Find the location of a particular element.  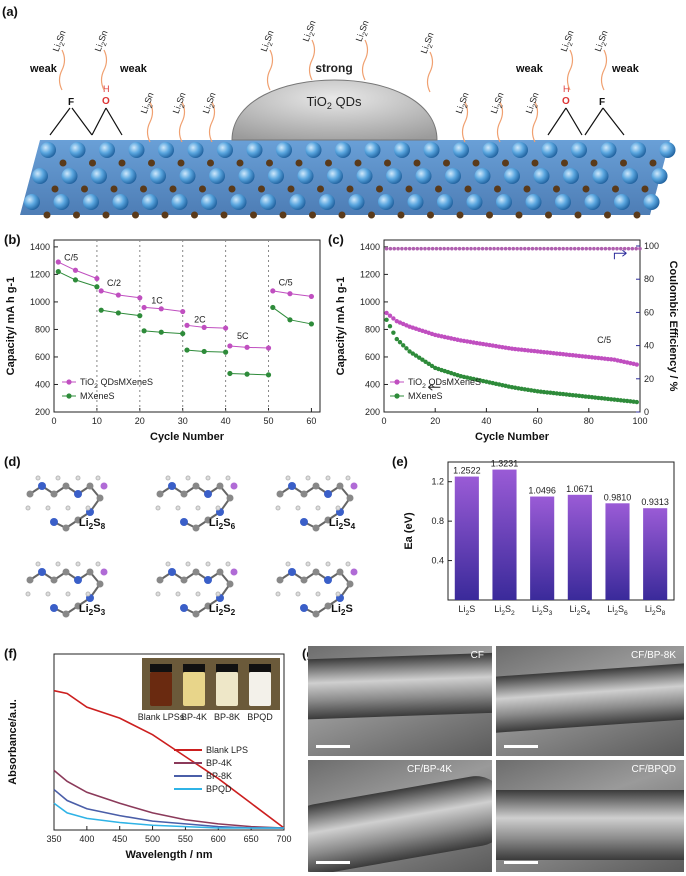

li-atom is located at coordinates (104, 572).